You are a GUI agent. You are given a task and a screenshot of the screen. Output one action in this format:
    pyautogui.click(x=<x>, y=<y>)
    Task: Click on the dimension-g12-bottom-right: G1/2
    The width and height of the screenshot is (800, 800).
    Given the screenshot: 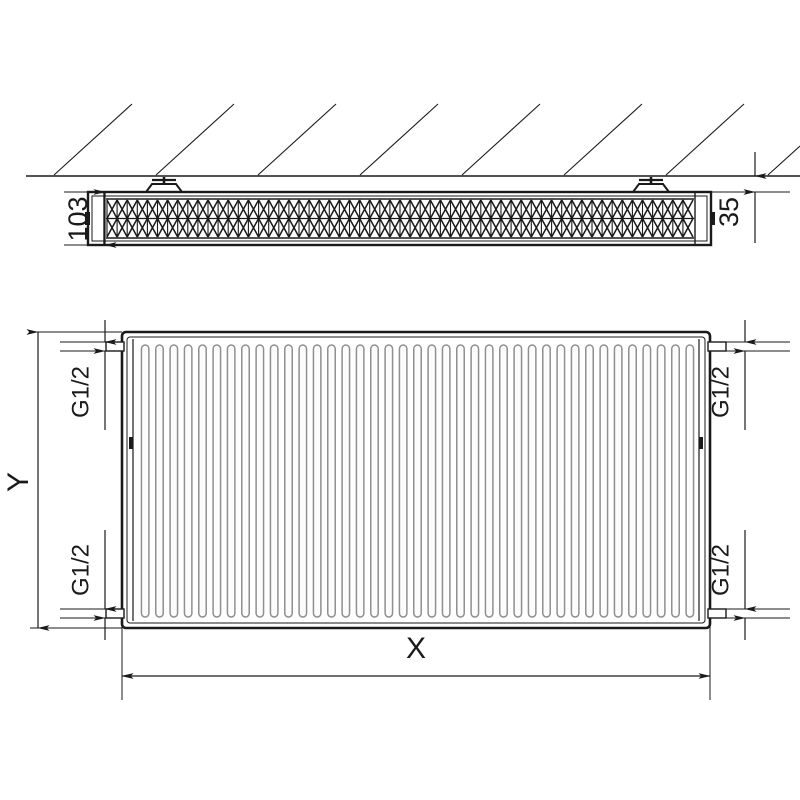 What is the action you would take?
    pyautogui.click(x=732, y=585)
    